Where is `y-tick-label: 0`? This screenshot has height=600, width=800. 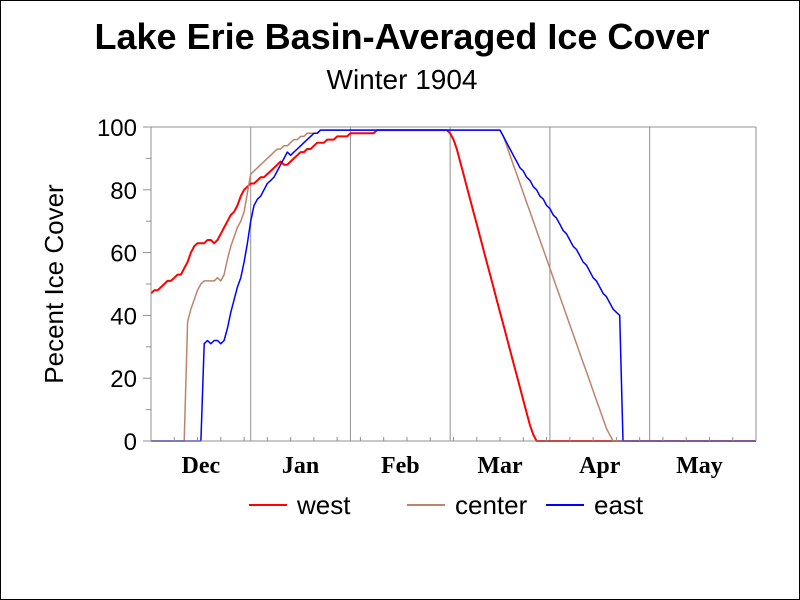
y-tick-label: 0 is located at coordinates (130, 442).